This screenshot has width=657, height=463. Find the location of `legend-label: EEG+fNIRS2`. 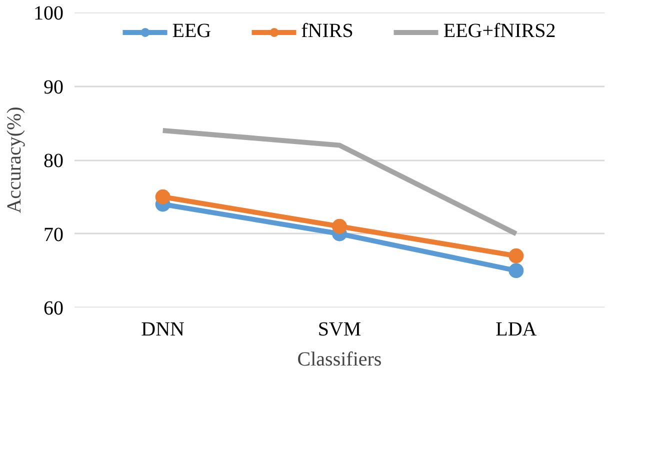

legend-label: EEG+fNIRS2 is located at coordinates (499, 31).